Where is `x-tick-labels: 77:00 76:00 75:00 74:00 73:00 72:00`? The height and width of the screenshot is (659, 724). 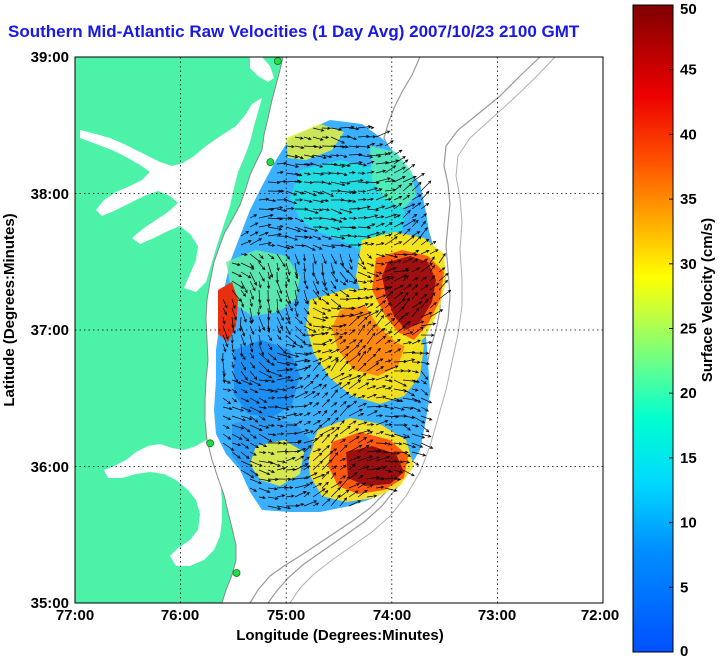
x-tick-labels: 77:00 76:00 75:00 74:00 73:00 72:00 is located at coordinates (337, 615).